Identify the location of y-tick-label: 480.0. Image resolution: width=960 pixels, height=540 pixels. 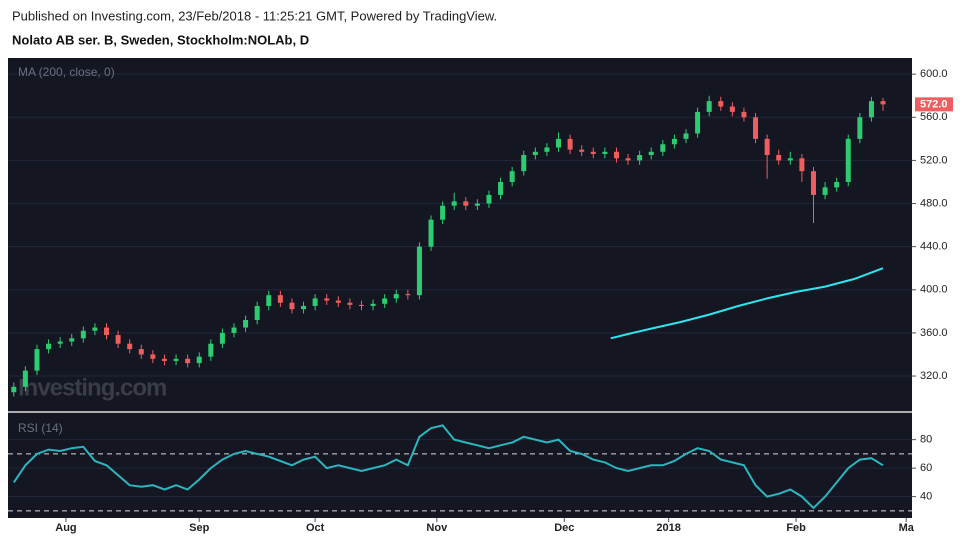
(934, 203).